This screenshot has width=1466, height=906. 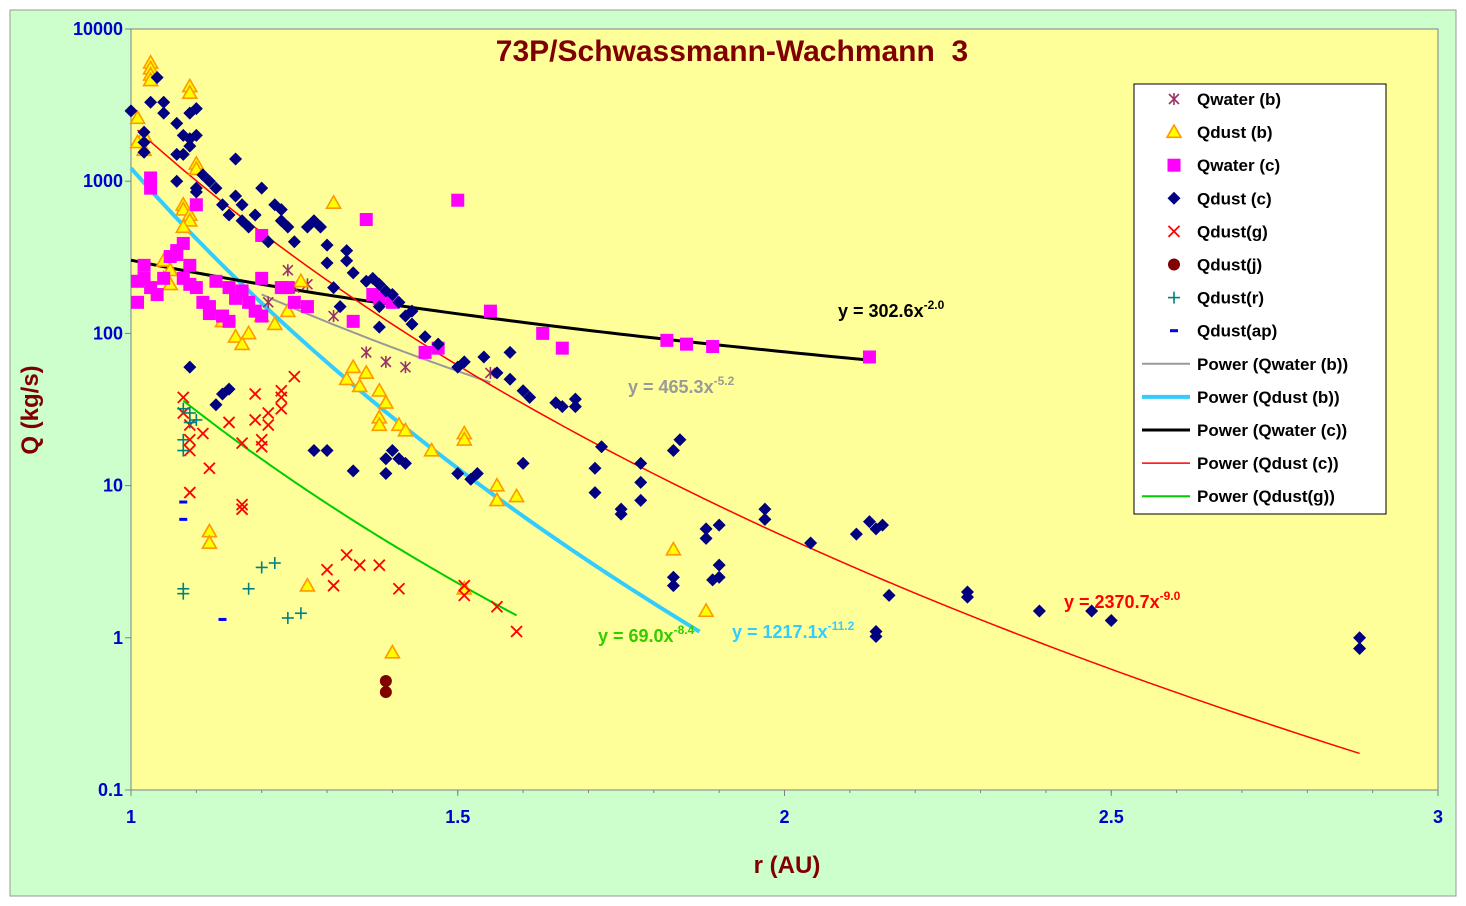 What do you see at coordinates (1237, 331) in the screenshot?
I see `legend-label: Qdust(ap)` at bounding box center [1237, 331].